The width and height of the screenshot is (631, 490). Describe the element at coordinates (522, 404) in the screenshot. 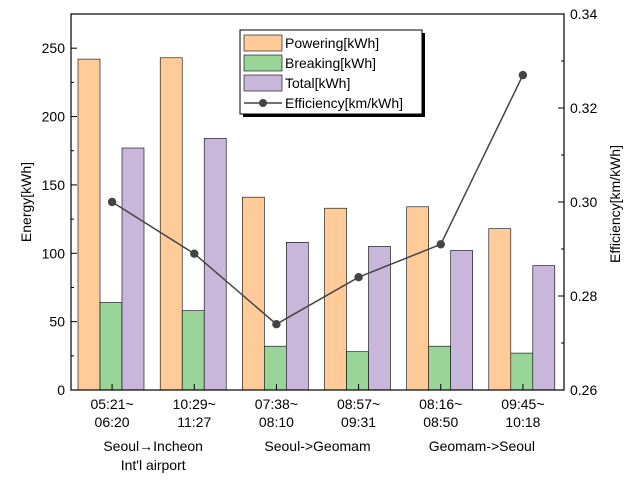

I see `x-tick-label-5: 09:45~` at that location.